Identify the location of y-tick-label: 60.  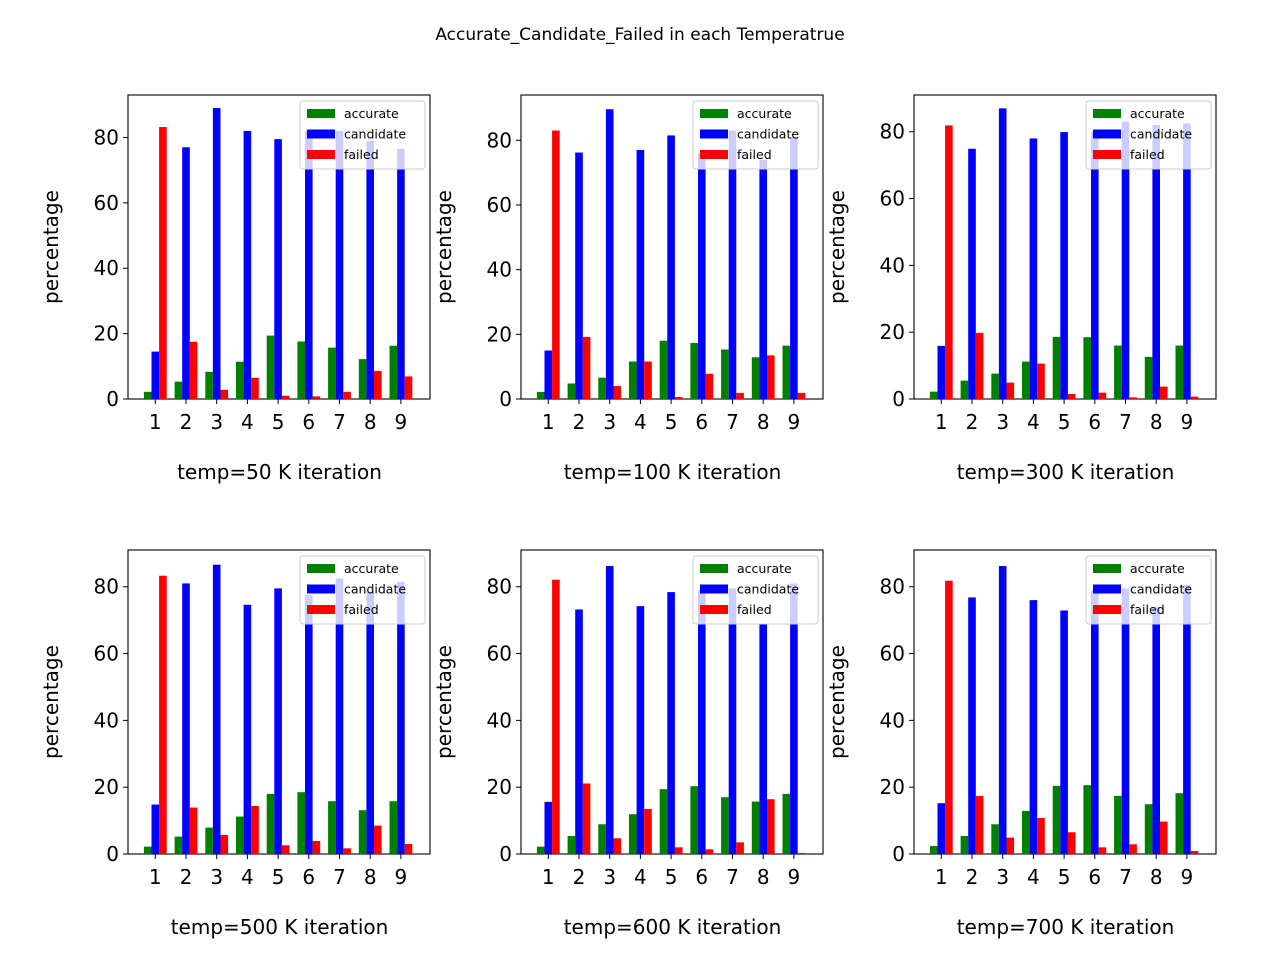
(106, 654).